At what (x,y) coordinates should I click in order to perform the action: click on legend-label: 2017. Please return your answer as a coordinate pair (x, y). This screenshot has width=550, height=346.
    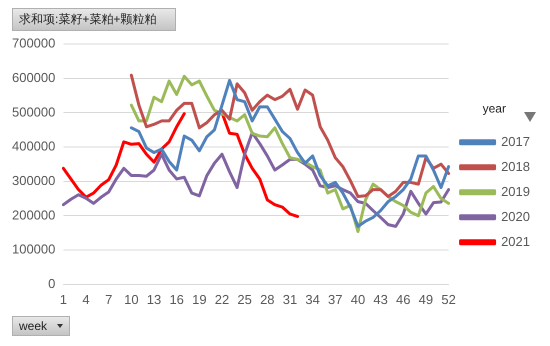
    Looking at the image, I should click on (515, 141).